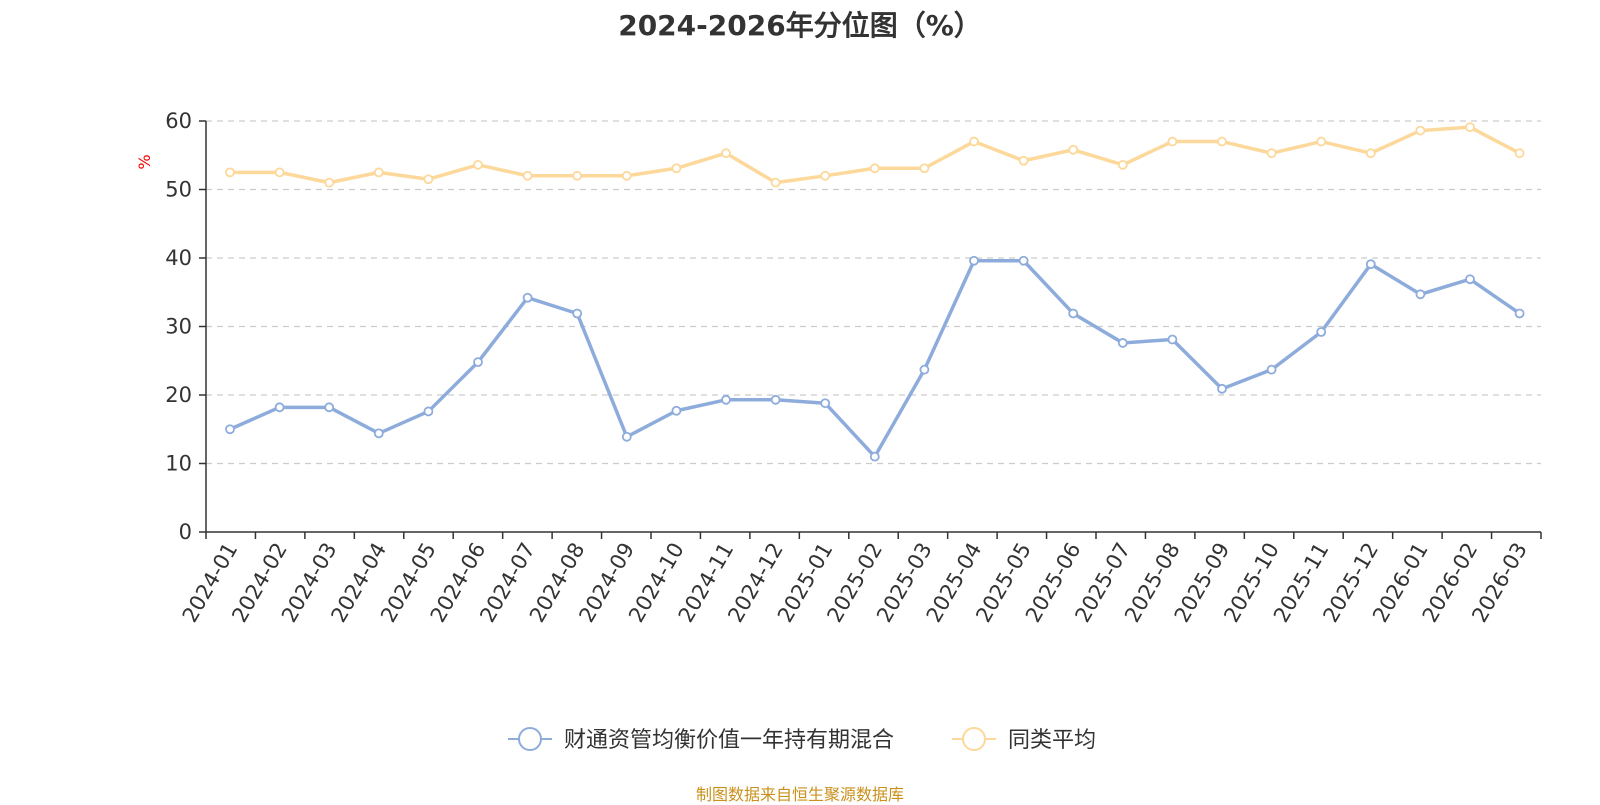 Image resolution: width=1600 pixels, height=805 pixels. I want to click on chart-title: 2024-2026年分位图（%）, so click(800, 25).